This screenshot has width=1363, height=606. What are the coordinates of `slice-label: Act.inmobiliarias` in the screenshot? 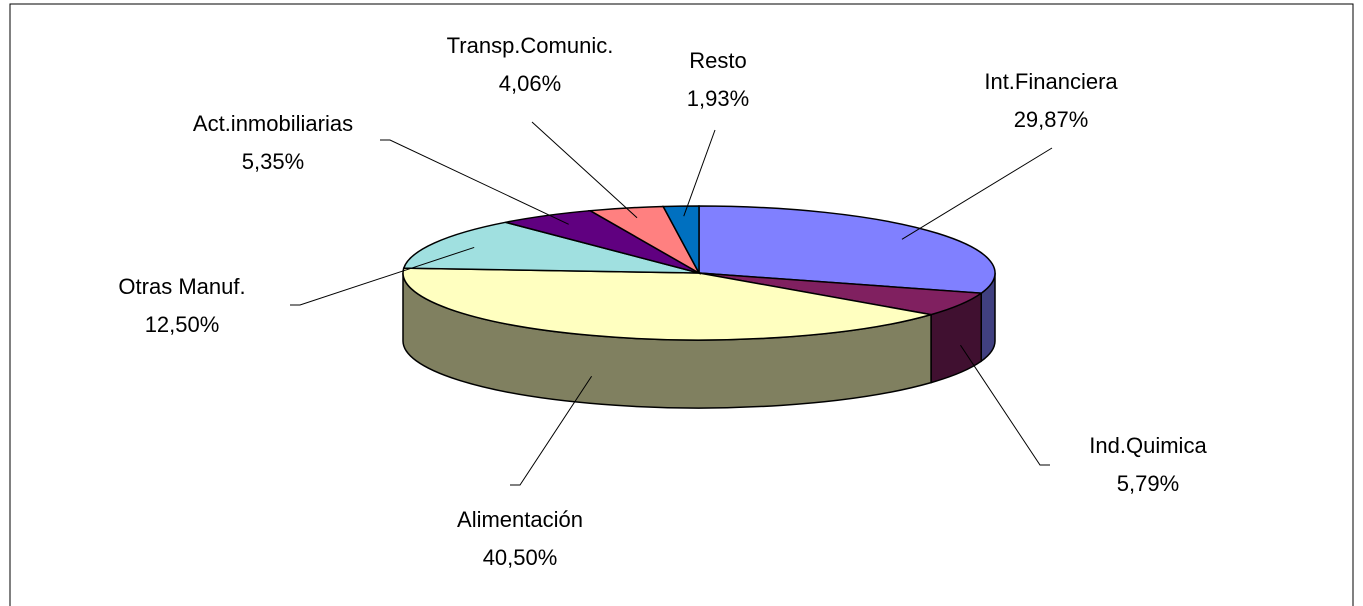 It's located at (273, 123).